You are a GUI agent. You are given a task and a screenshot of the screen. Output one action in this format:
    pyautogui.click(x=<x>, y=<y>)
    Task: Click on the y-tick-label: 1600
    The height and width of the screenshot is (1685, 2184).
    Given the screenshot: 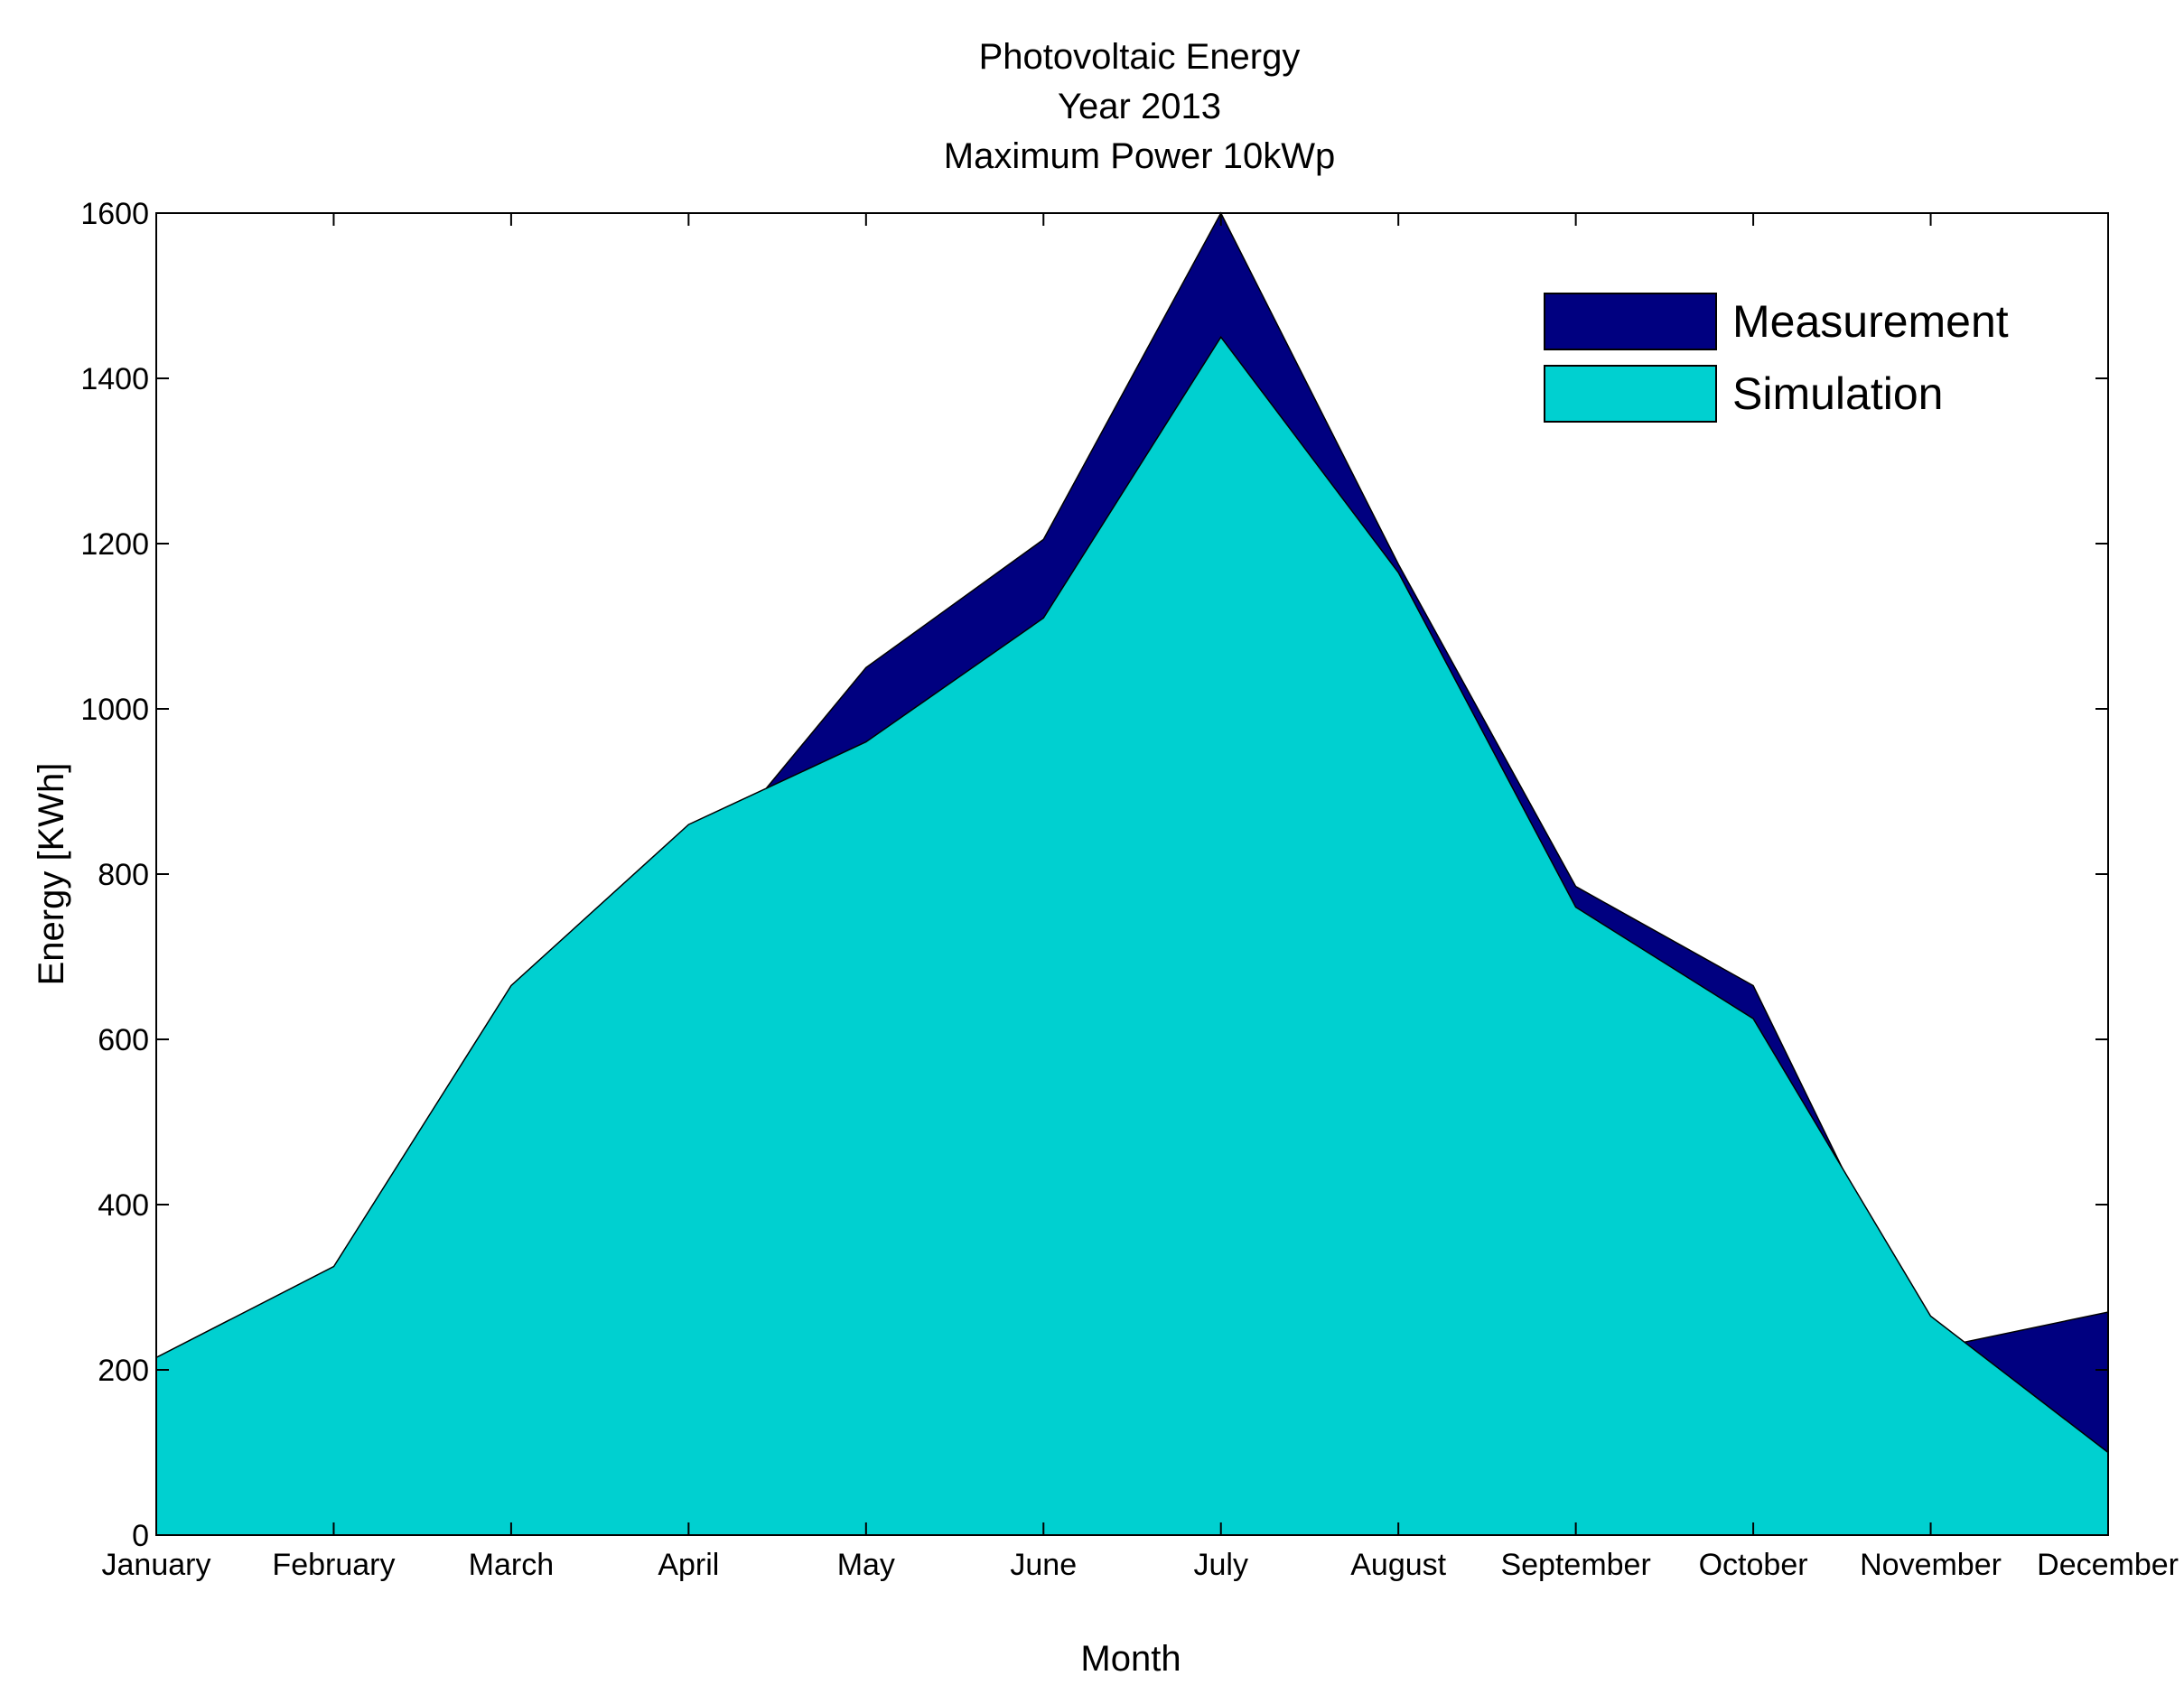 What is the action you would take?
    pyautogui.click(x=114, y=214)
    